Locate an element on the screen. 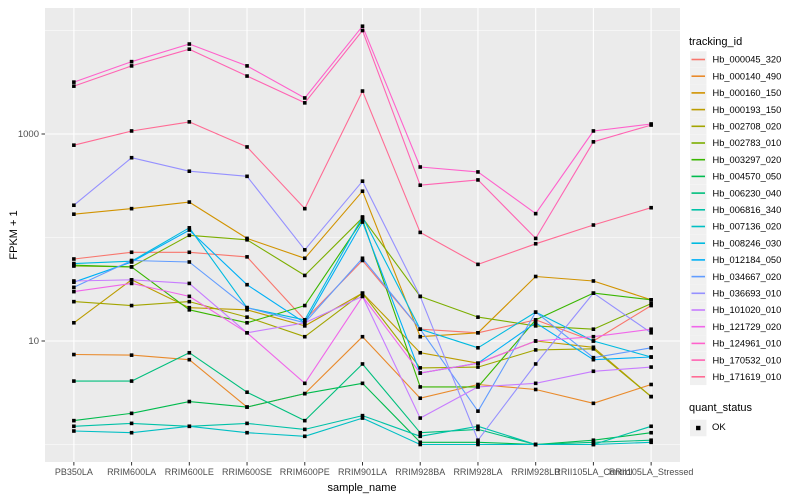 Image resolution: width=800 pixels, height=500 pixels. legend-label-Hb_124961_010: Hb_124961_010 is located at coordinates (747, 344).